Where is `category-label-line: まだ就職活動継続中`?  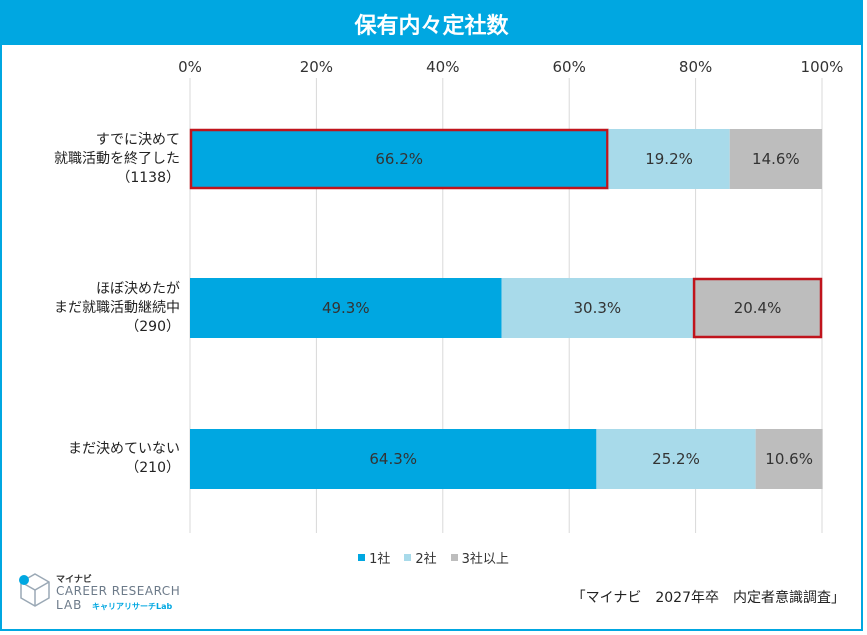 category-label-line: まだ就職活動継続中 is located at coordinates (117, 307).